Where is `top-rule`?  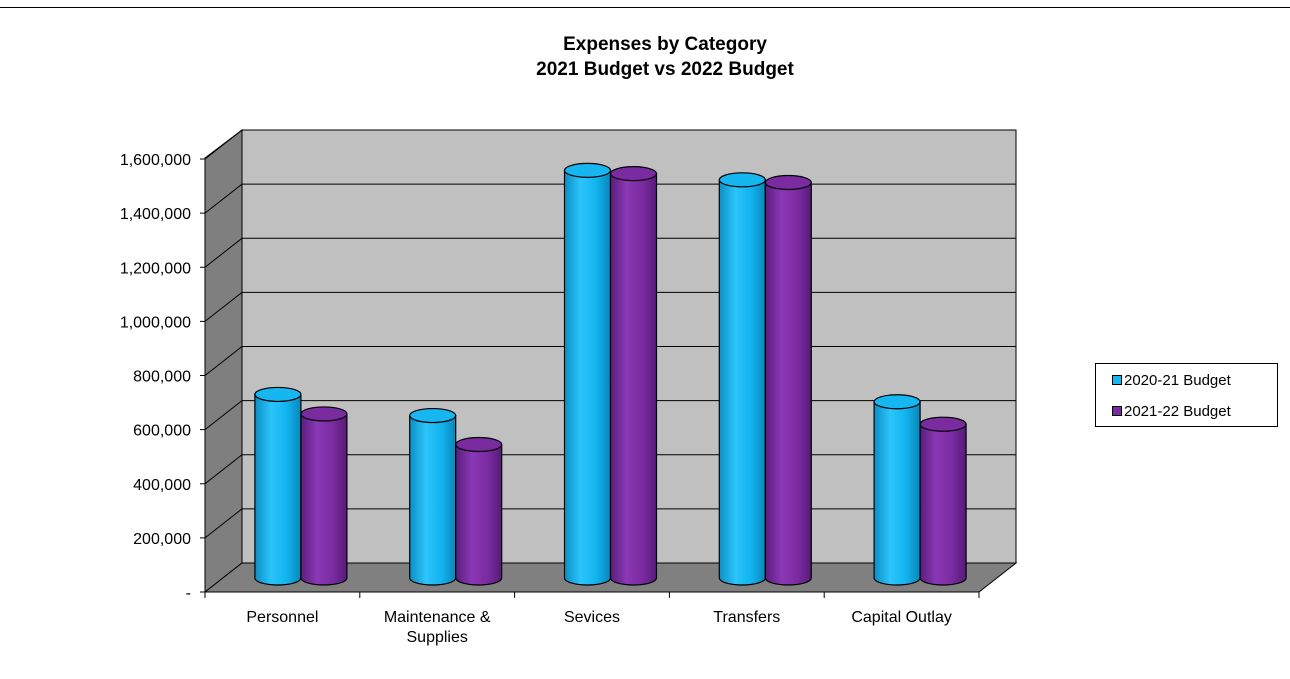
top-rule is located at coordinates (645, 7).